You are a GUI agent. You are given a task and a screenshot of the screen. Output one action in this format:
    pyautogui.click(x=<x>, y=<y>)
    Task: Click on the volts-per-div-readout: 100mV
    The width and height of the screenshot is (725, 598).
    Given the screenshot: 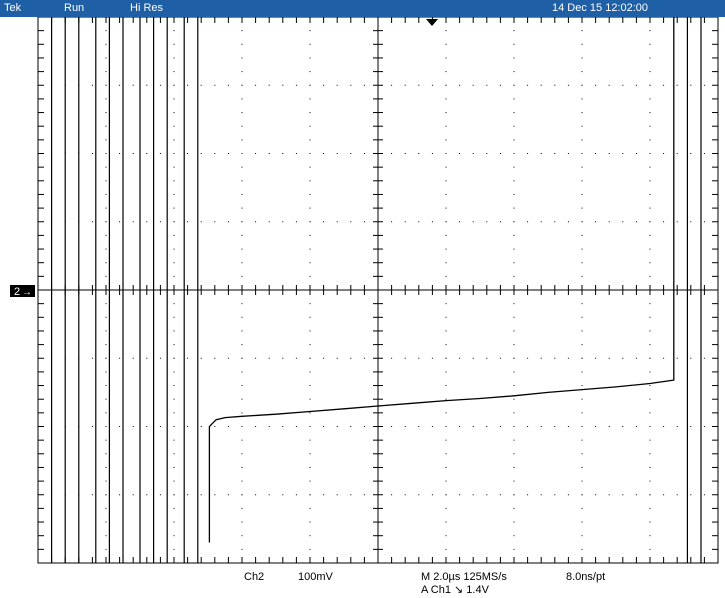 What is the action you would take?
    pyautogui.click(x=315, y=577)
    